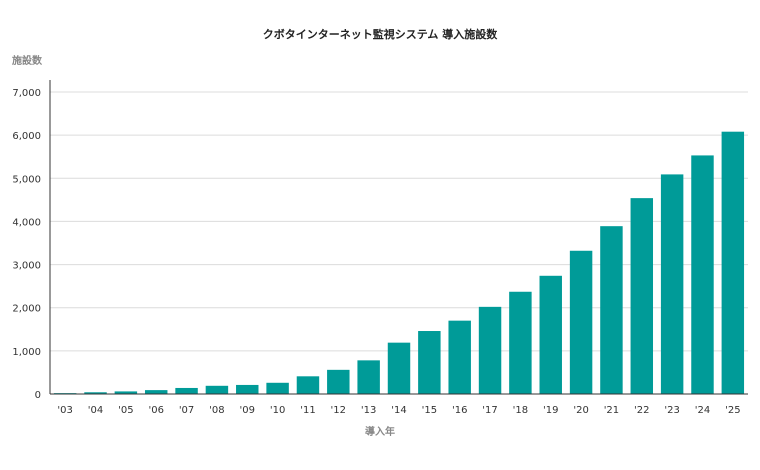  I want to click on x-tick-label: '08, so click(216, 410).